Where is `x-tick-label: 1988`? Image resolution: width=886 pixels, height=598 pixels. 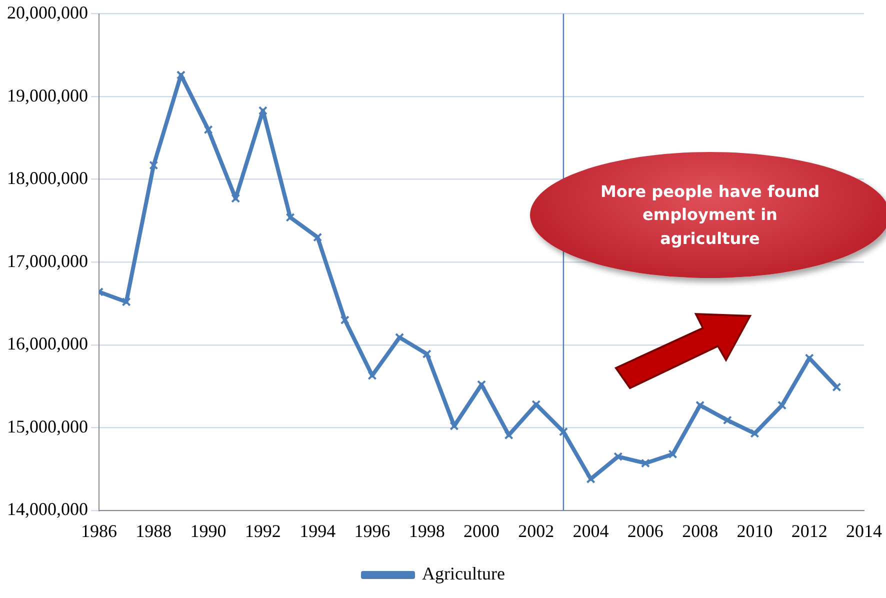
x-tick-label: 1988 is located at coordinates (154, 530).